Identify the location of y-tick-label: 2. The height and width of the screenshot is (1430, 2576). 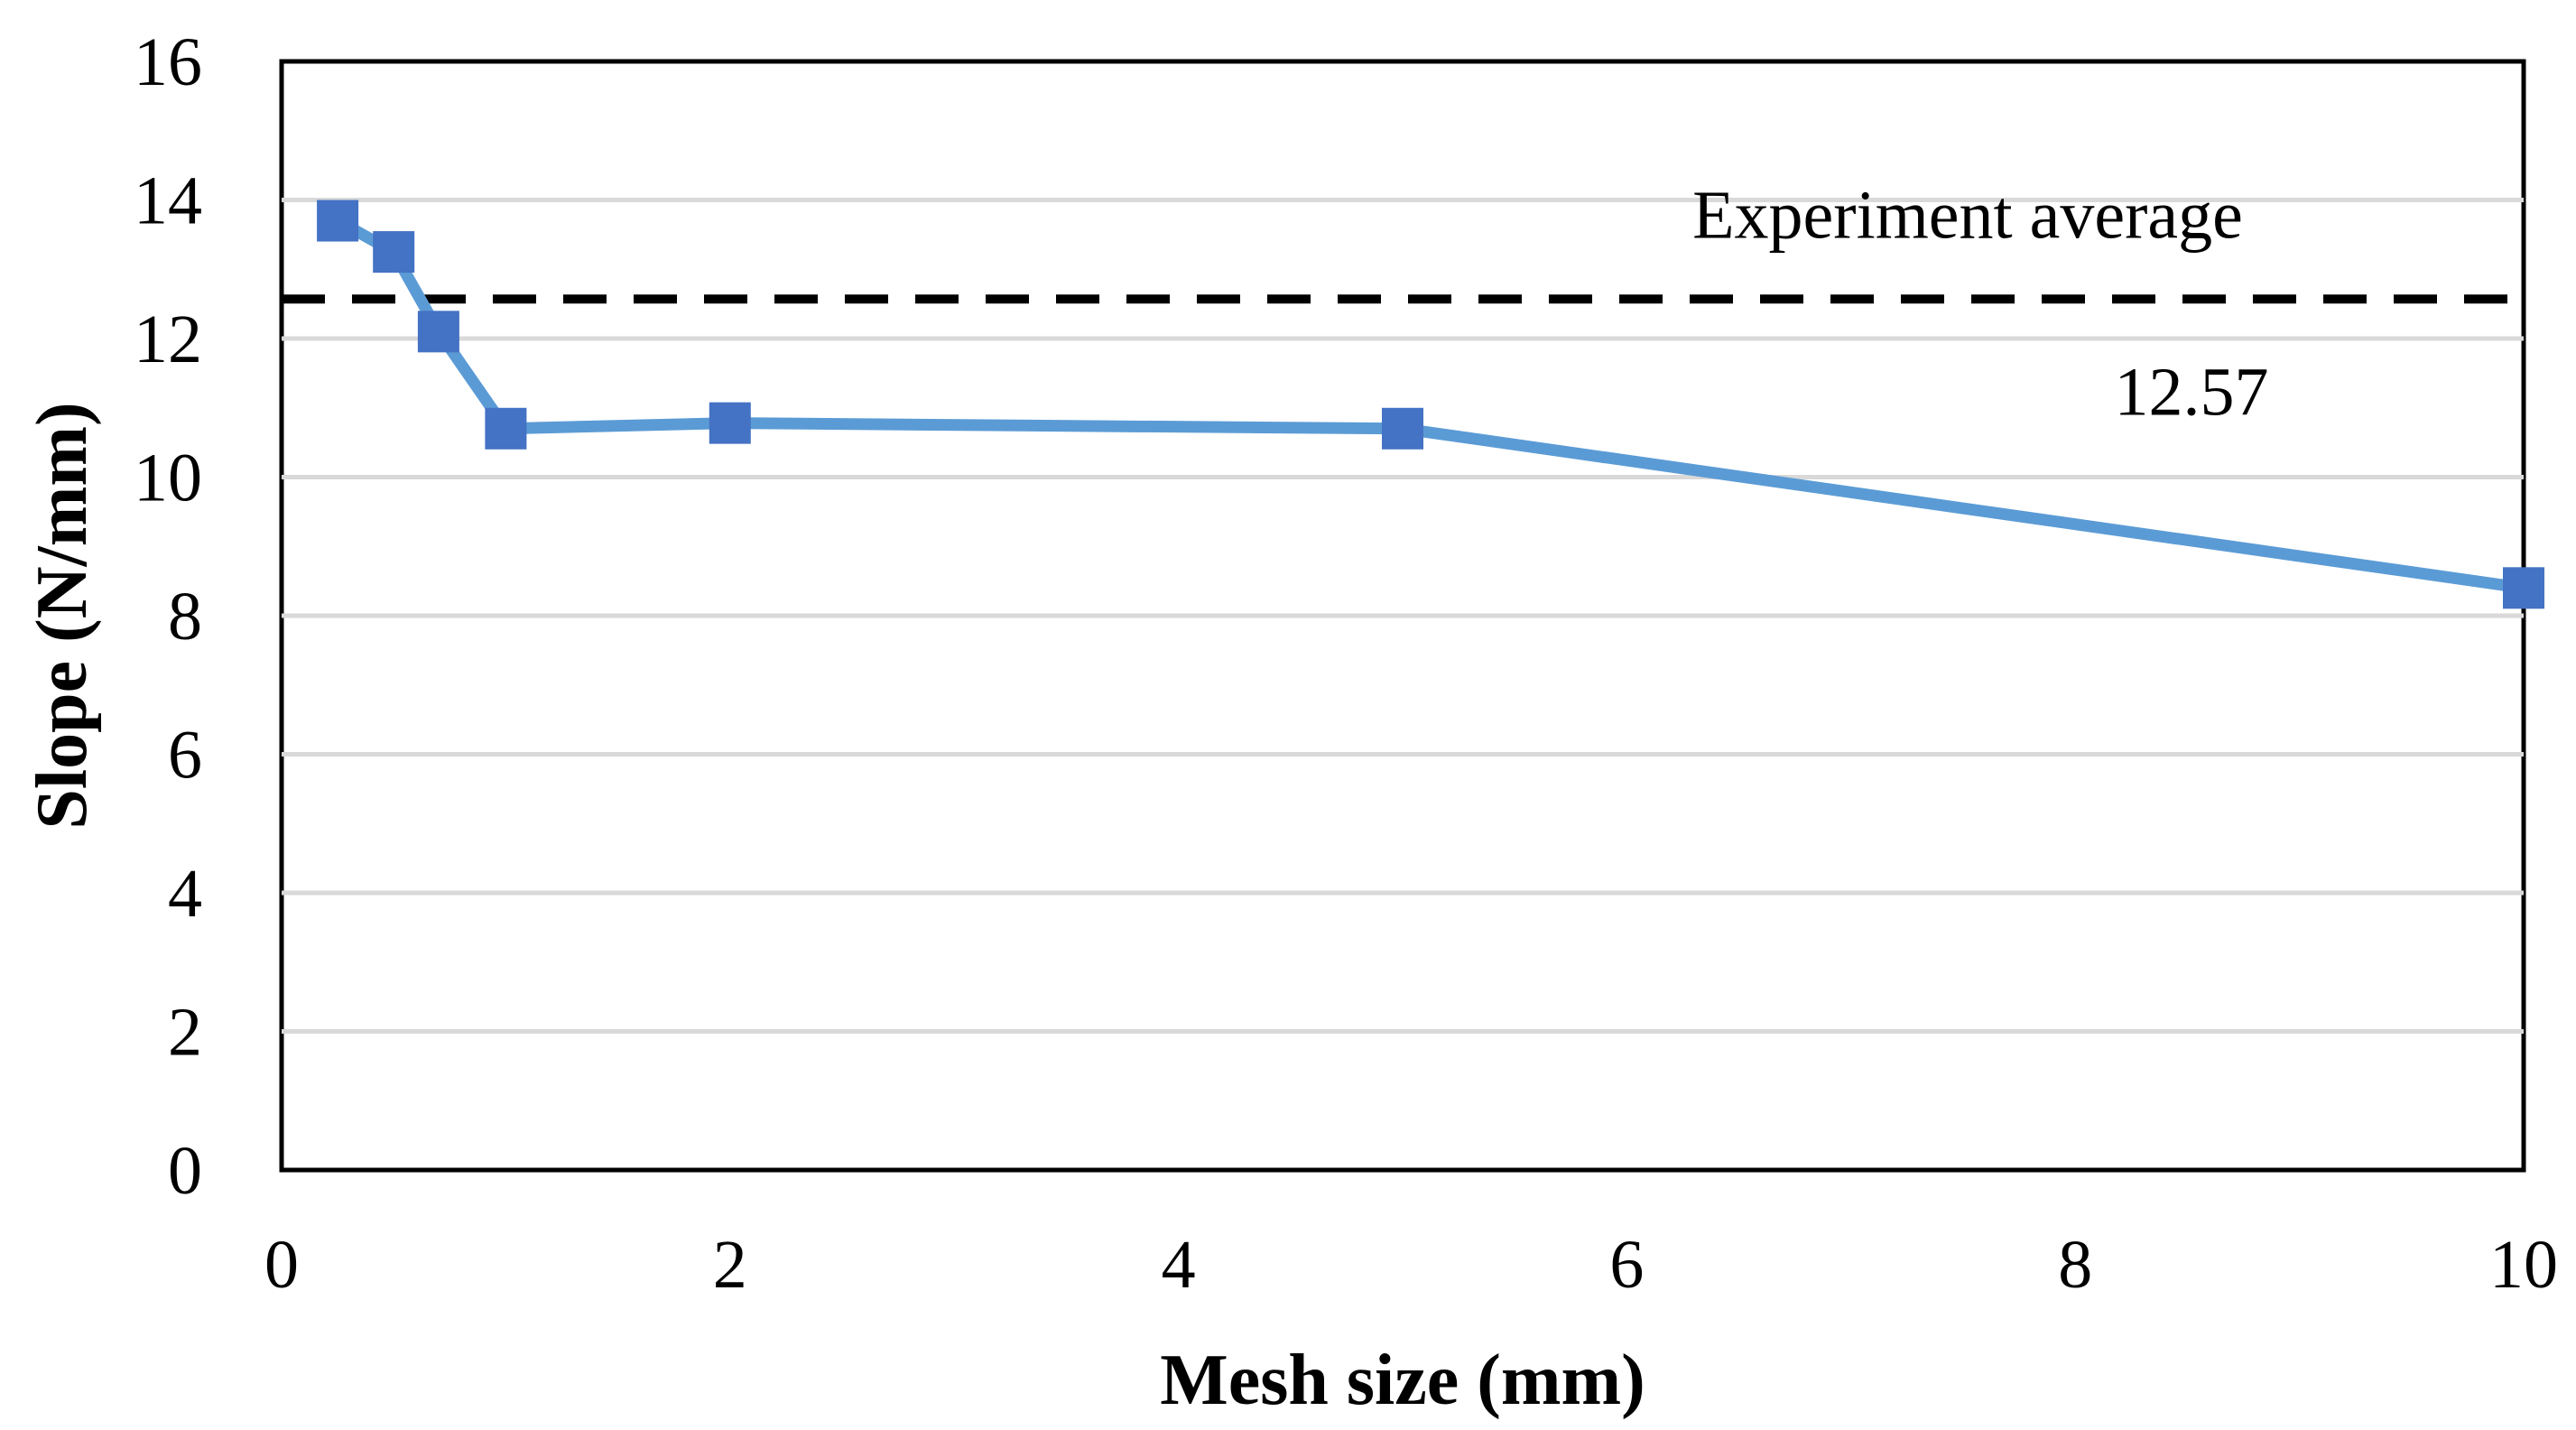
(185, 1033).